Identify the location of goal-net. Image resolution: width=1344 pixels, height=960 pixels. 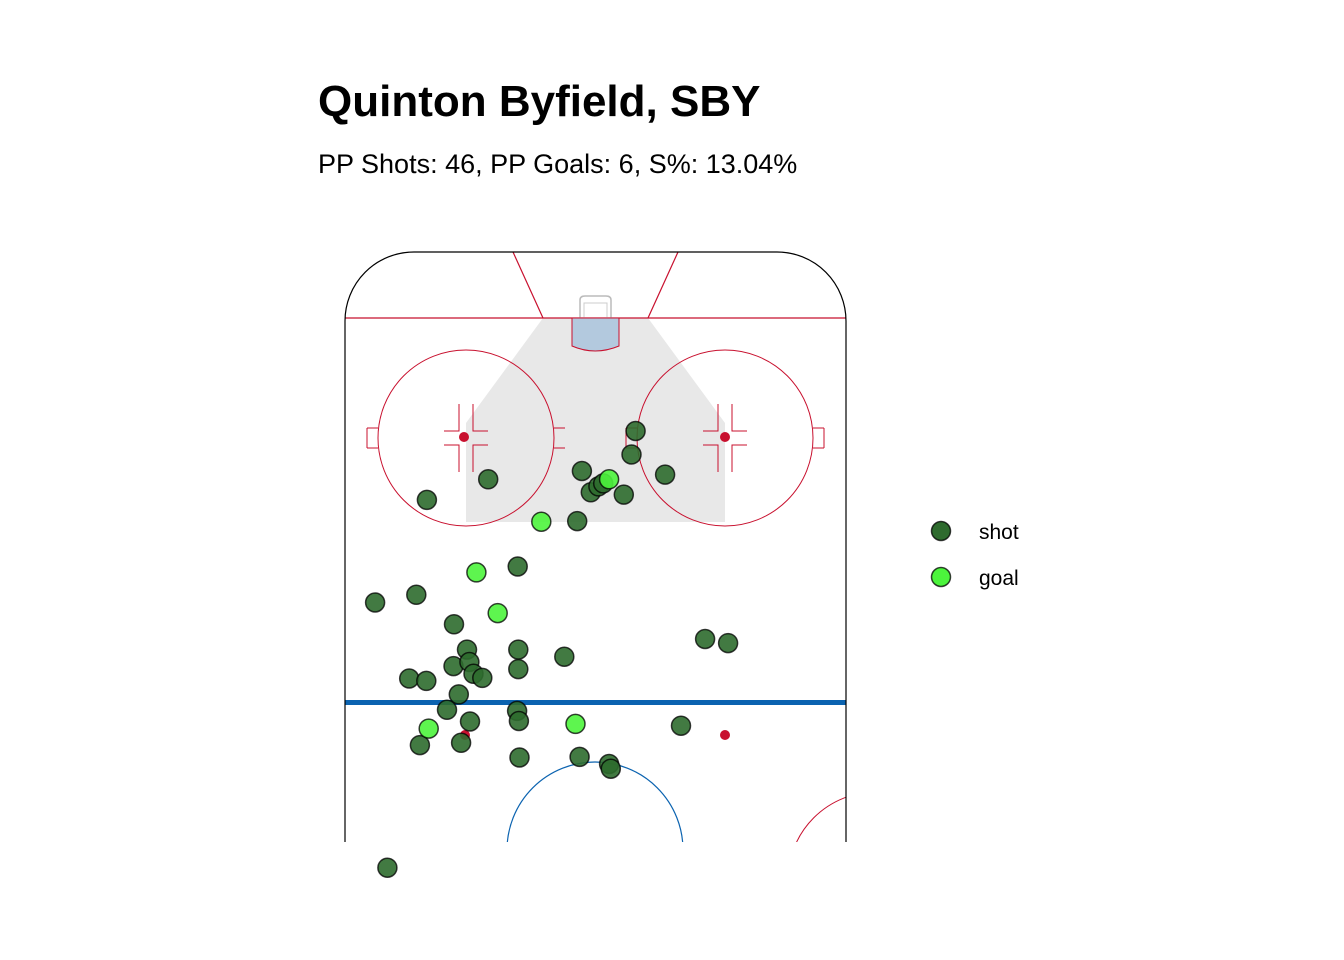
(595, 306).